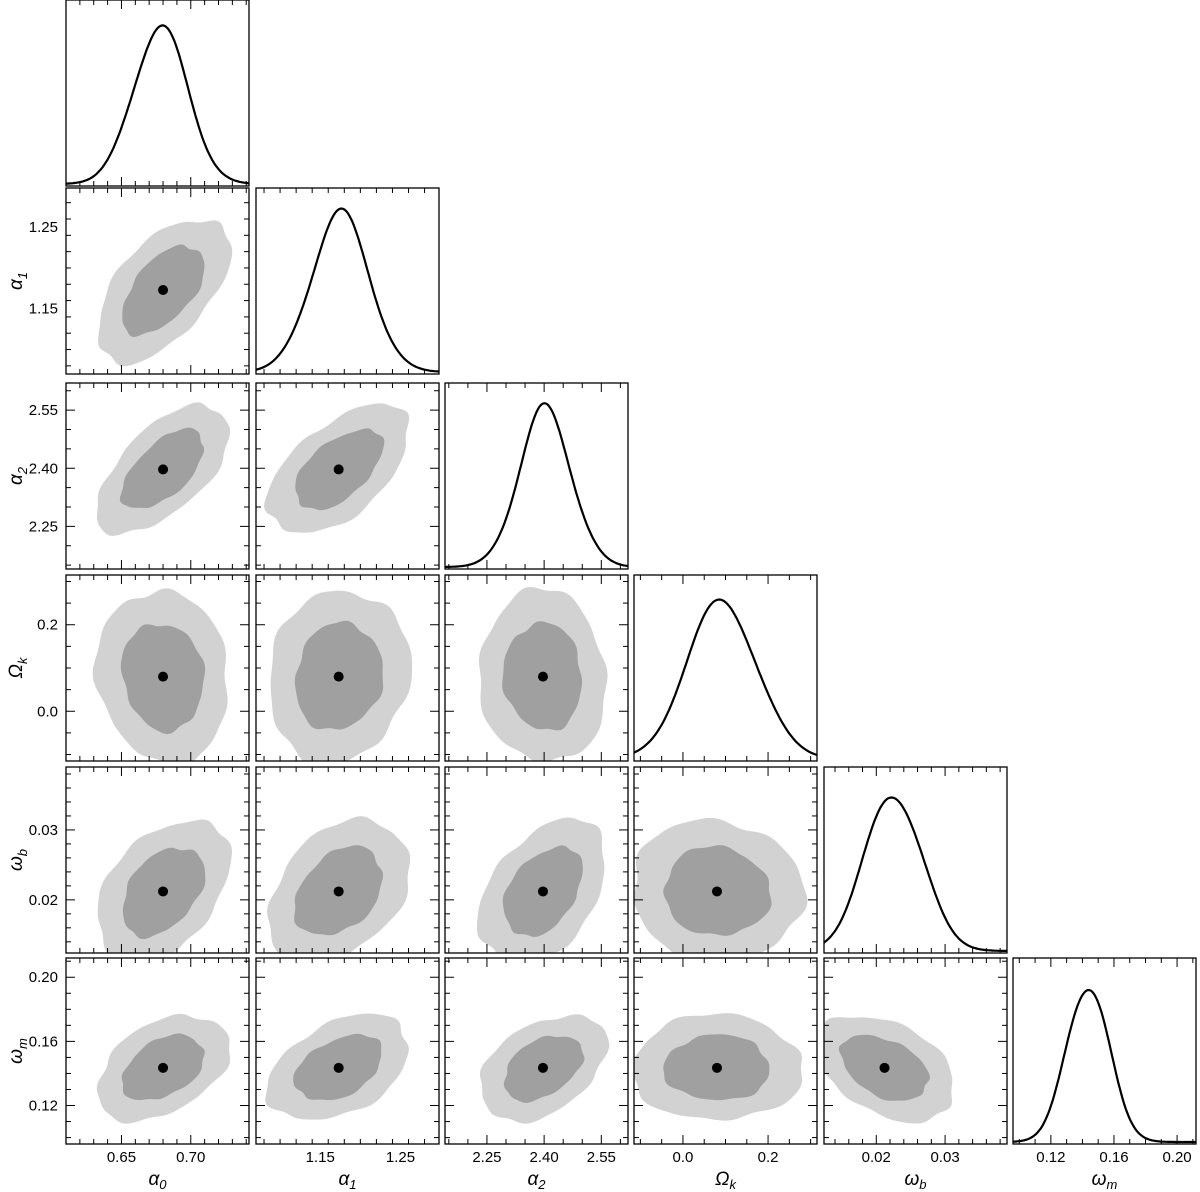  What do you see at coordinates (18, 475) in the screenshot?
I see `y-axis-label: α2` at bounding box center [18, 475].